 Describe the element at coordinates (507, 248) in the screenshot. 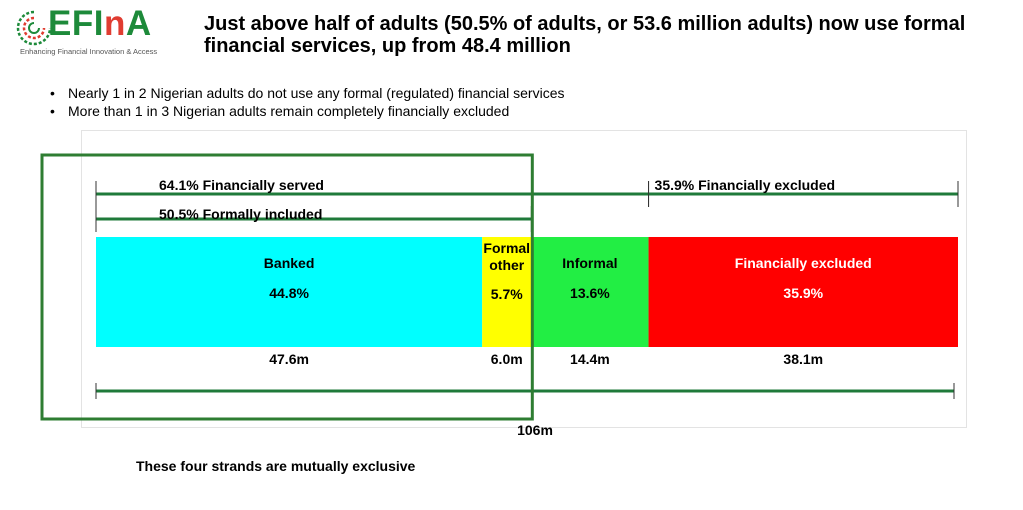

I see `segment-name-line: Formal` at that location.